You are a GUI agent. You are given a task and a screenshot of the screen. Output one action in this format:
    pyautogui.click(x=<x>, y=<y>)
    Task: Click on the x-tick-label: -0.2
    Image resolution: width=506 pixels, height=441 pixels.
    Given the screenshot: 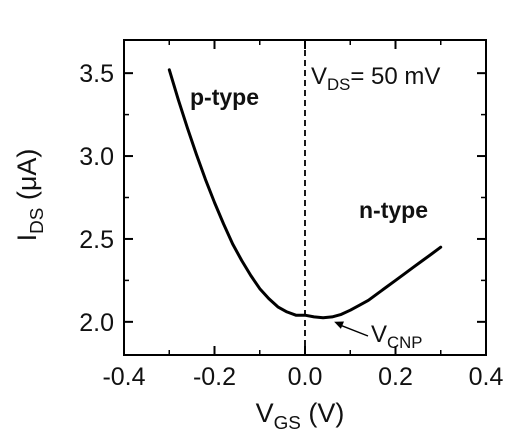 What is the action you would take?
    pyautogui.click(x=214, y=377)
    